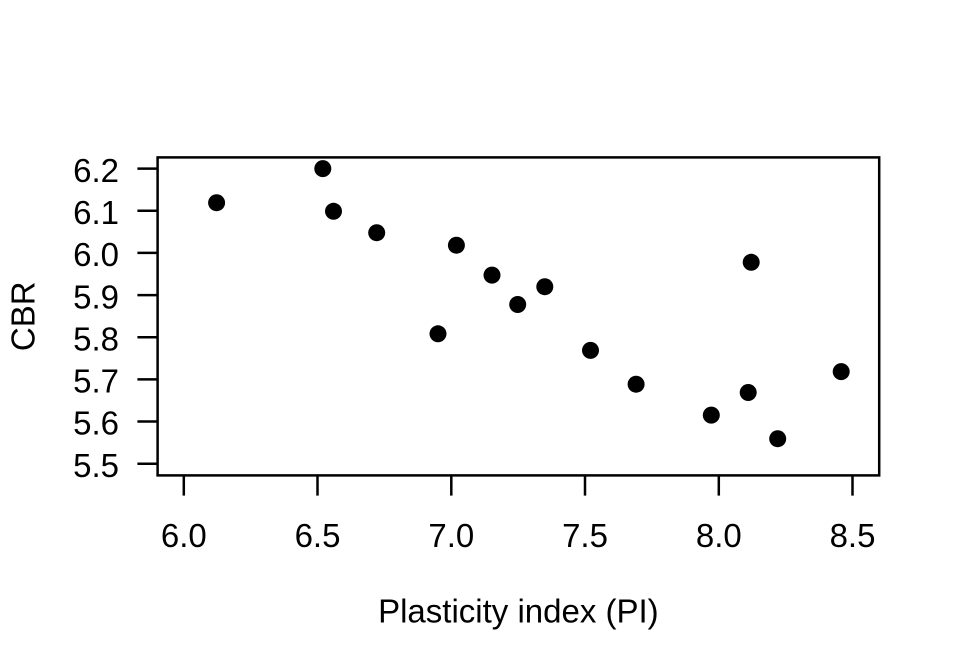  What do you see at coordinates (96, 170) in the screenshot?
I see `svg-text: 6.2` at bounding box center [96, 170].